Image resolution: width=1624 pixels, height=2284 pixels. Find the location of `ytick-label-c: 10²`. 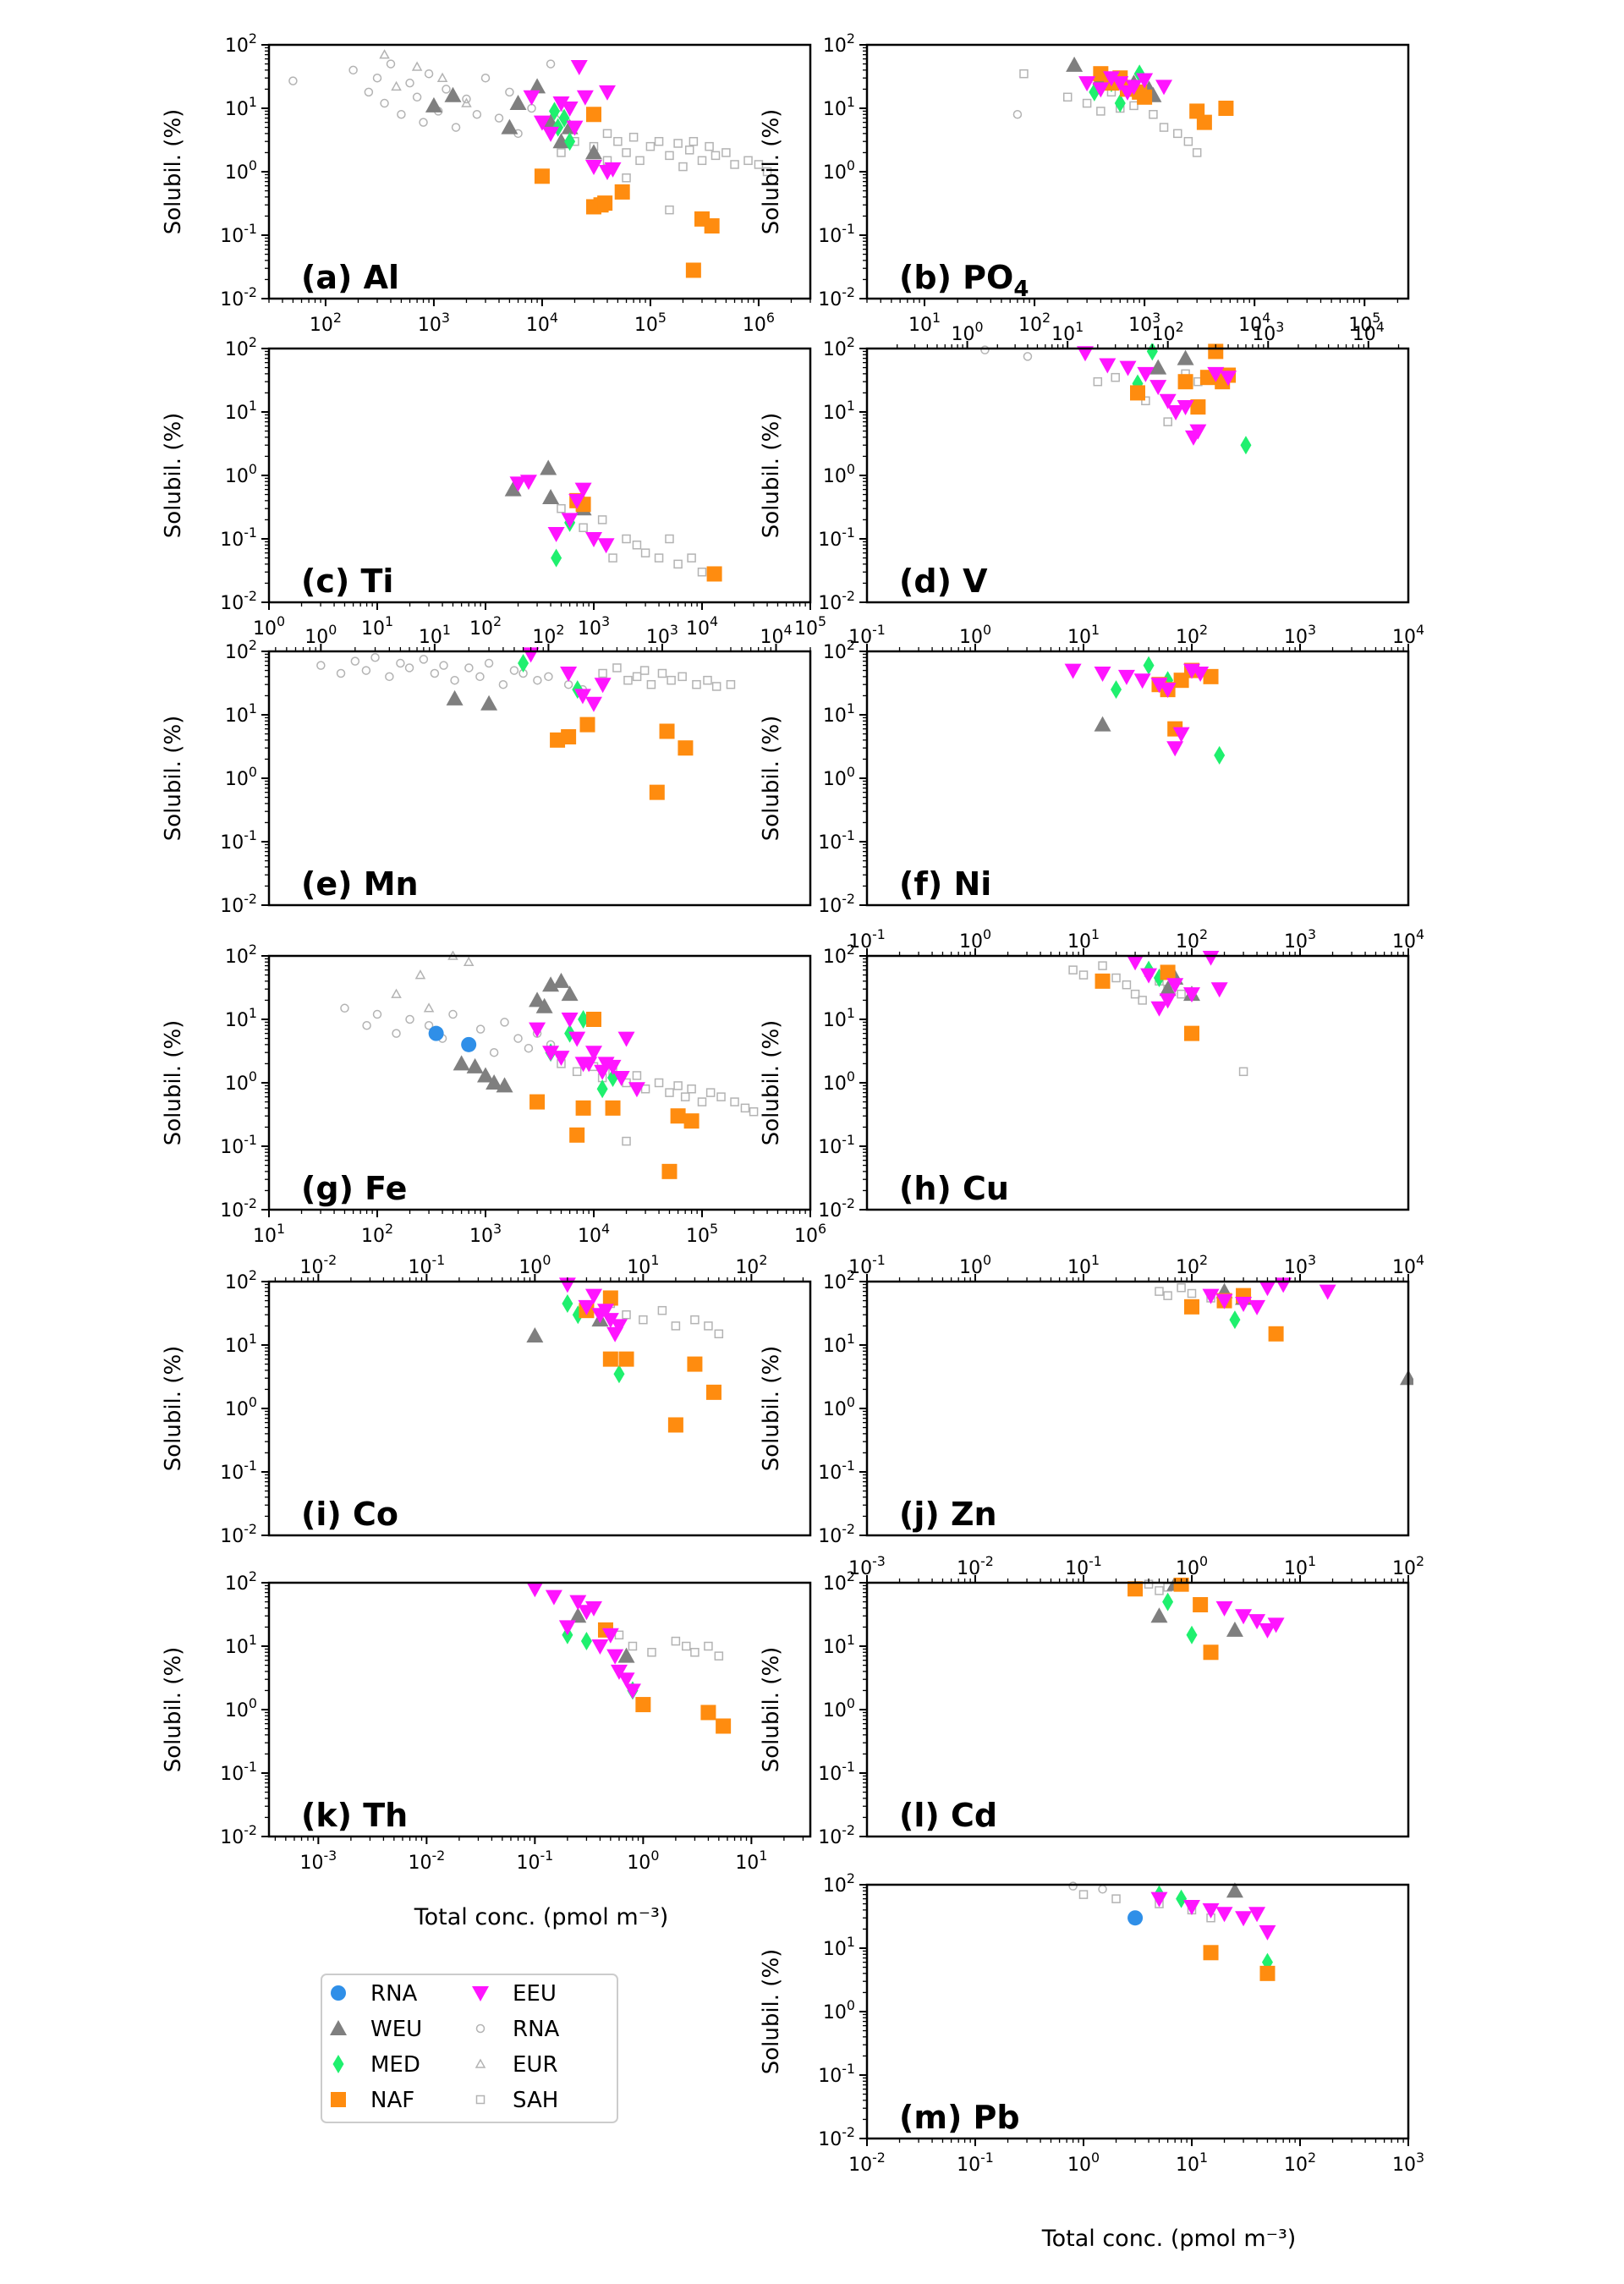

ytick-label-c: 10² is located at coordinates (241, 347).